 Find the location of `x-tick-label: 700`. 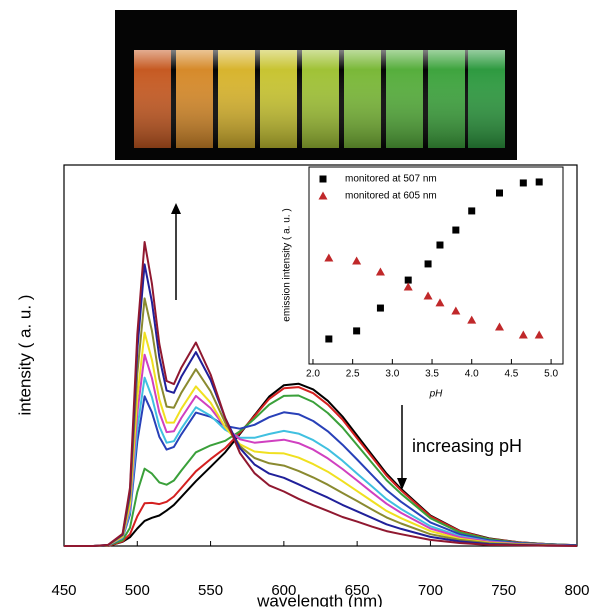

x-tick-label: 700 is located at coordinates (430, 590).